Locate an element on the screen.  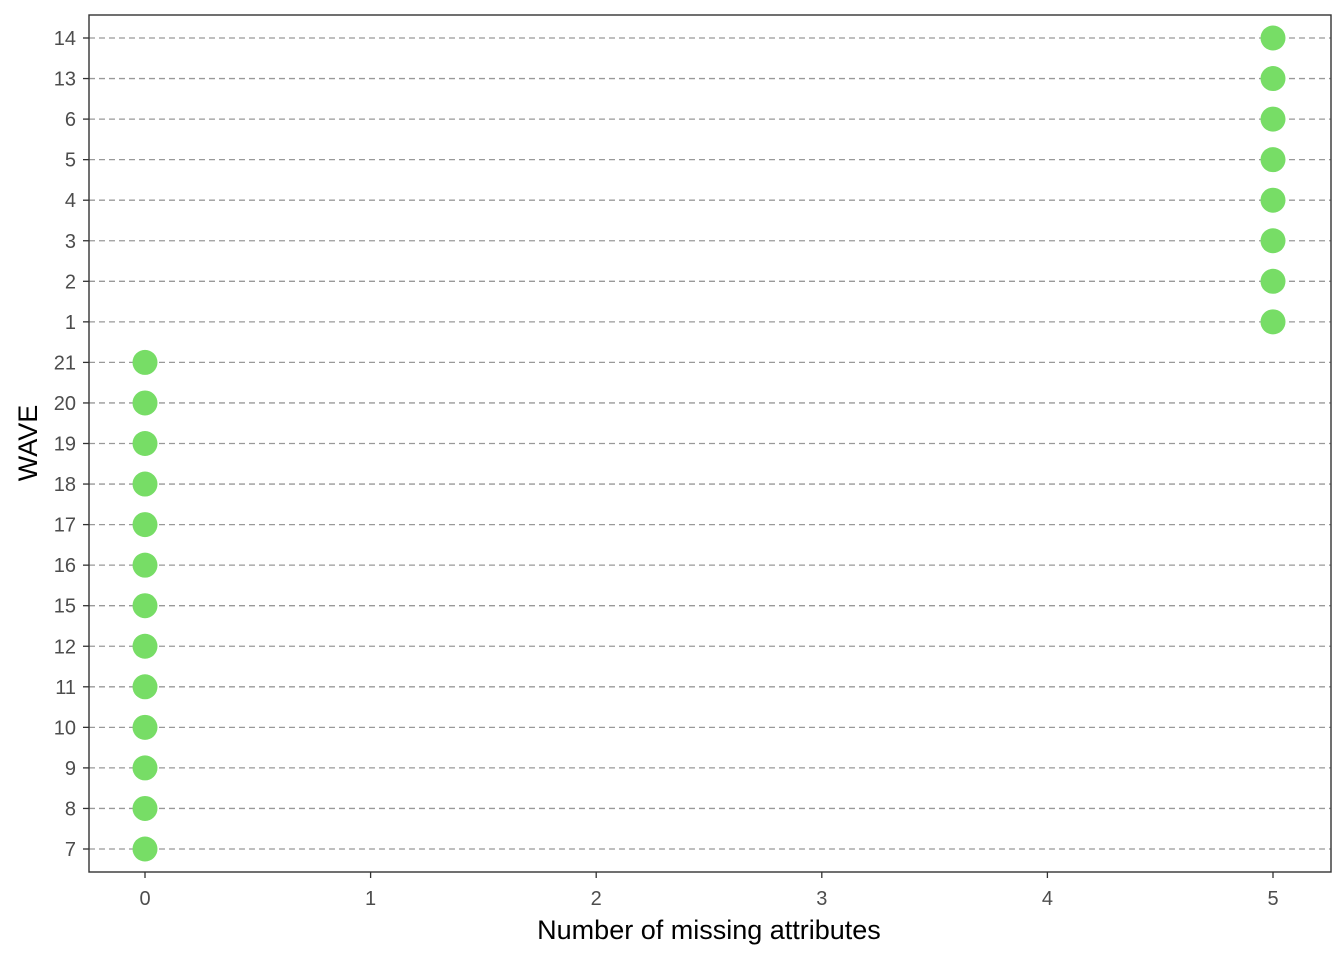
x-axis: 0 1 2 3 4 5 is located at coordinates (709, 891).